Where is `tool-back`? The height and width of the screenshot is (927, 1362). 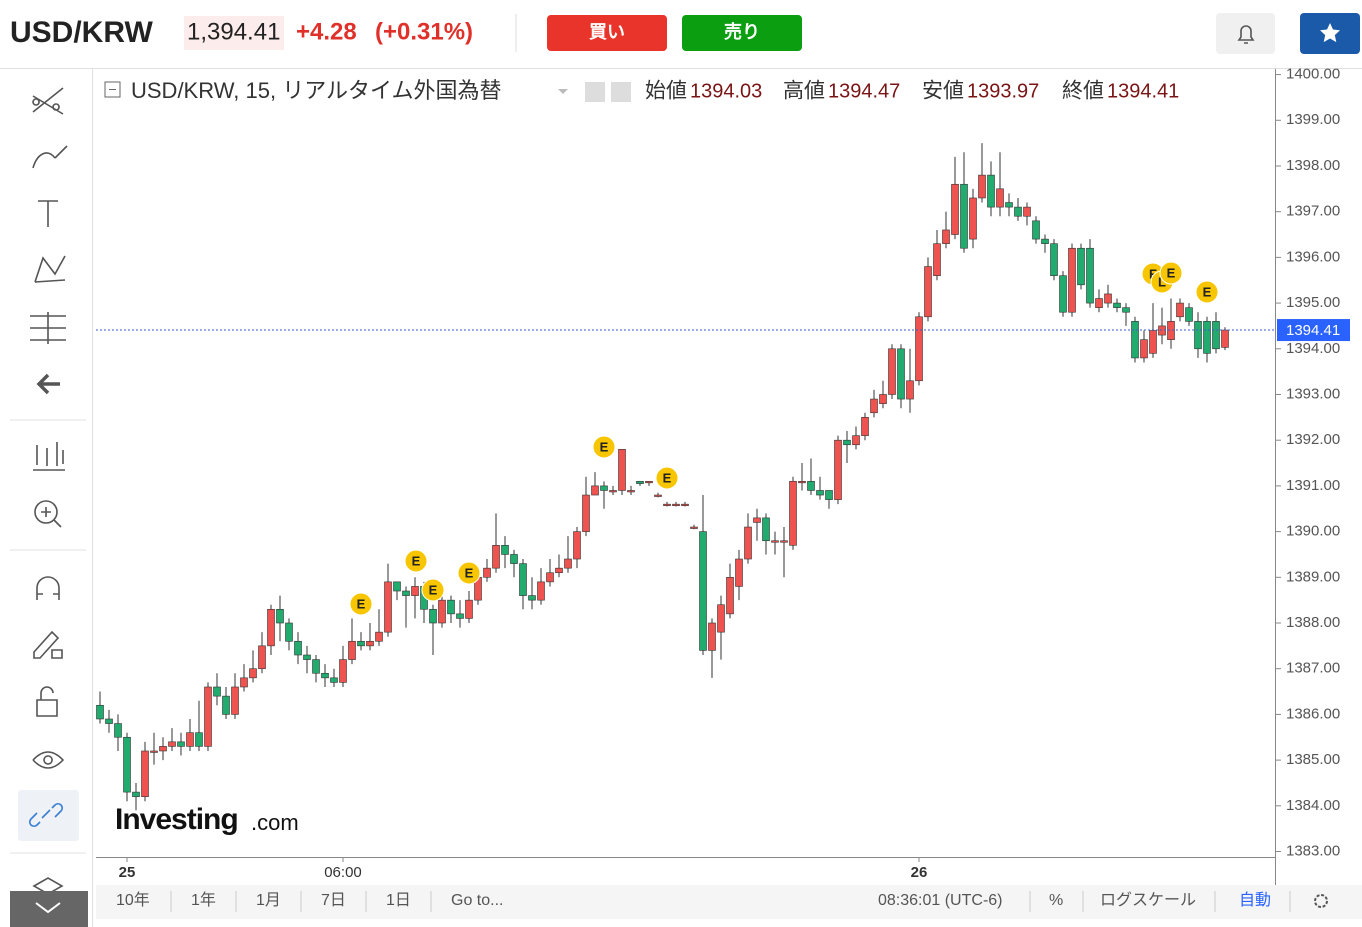 tool-back is located at coordinates (48, 384).